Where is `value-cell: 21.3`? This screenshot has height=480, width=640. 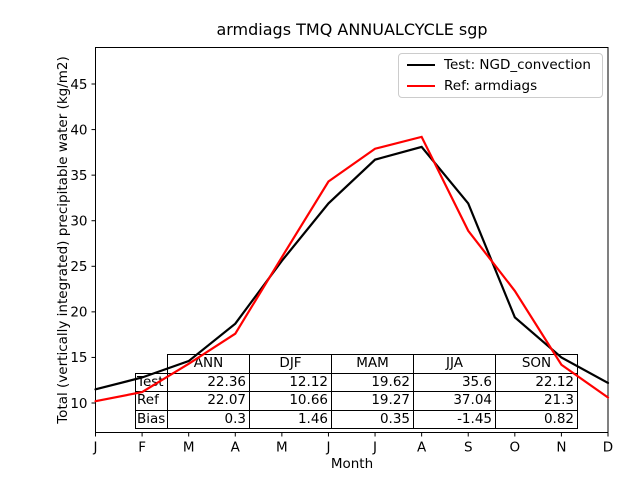
value-cell: 21.3 is located at coordinates (536, 401).